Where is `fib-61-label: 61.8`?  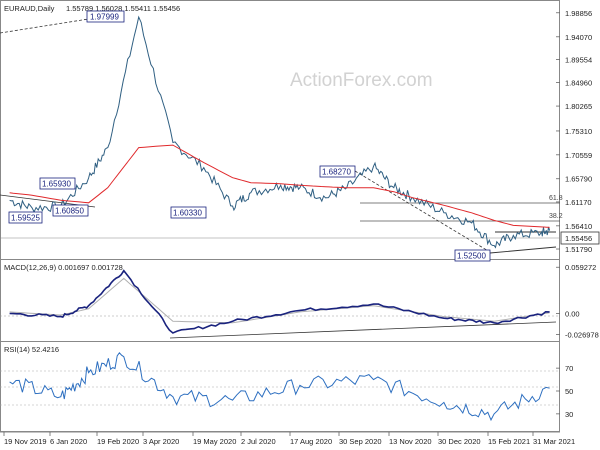 fib-61-label: 61.8 is located at coordinates (556, 198).